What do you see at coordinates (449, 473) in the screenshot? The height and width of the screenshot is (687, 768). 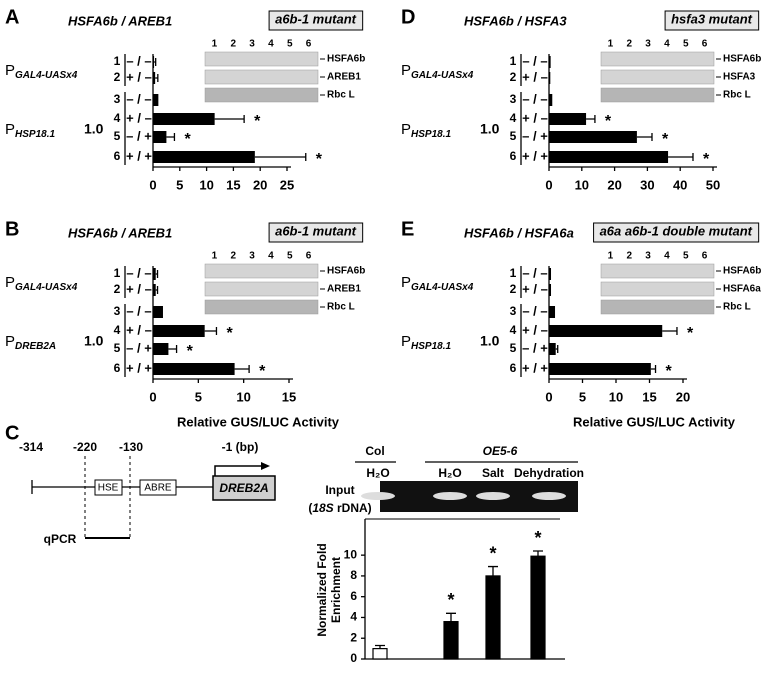 I see `lane-label: H₂O` at bounding box center [449, 473].